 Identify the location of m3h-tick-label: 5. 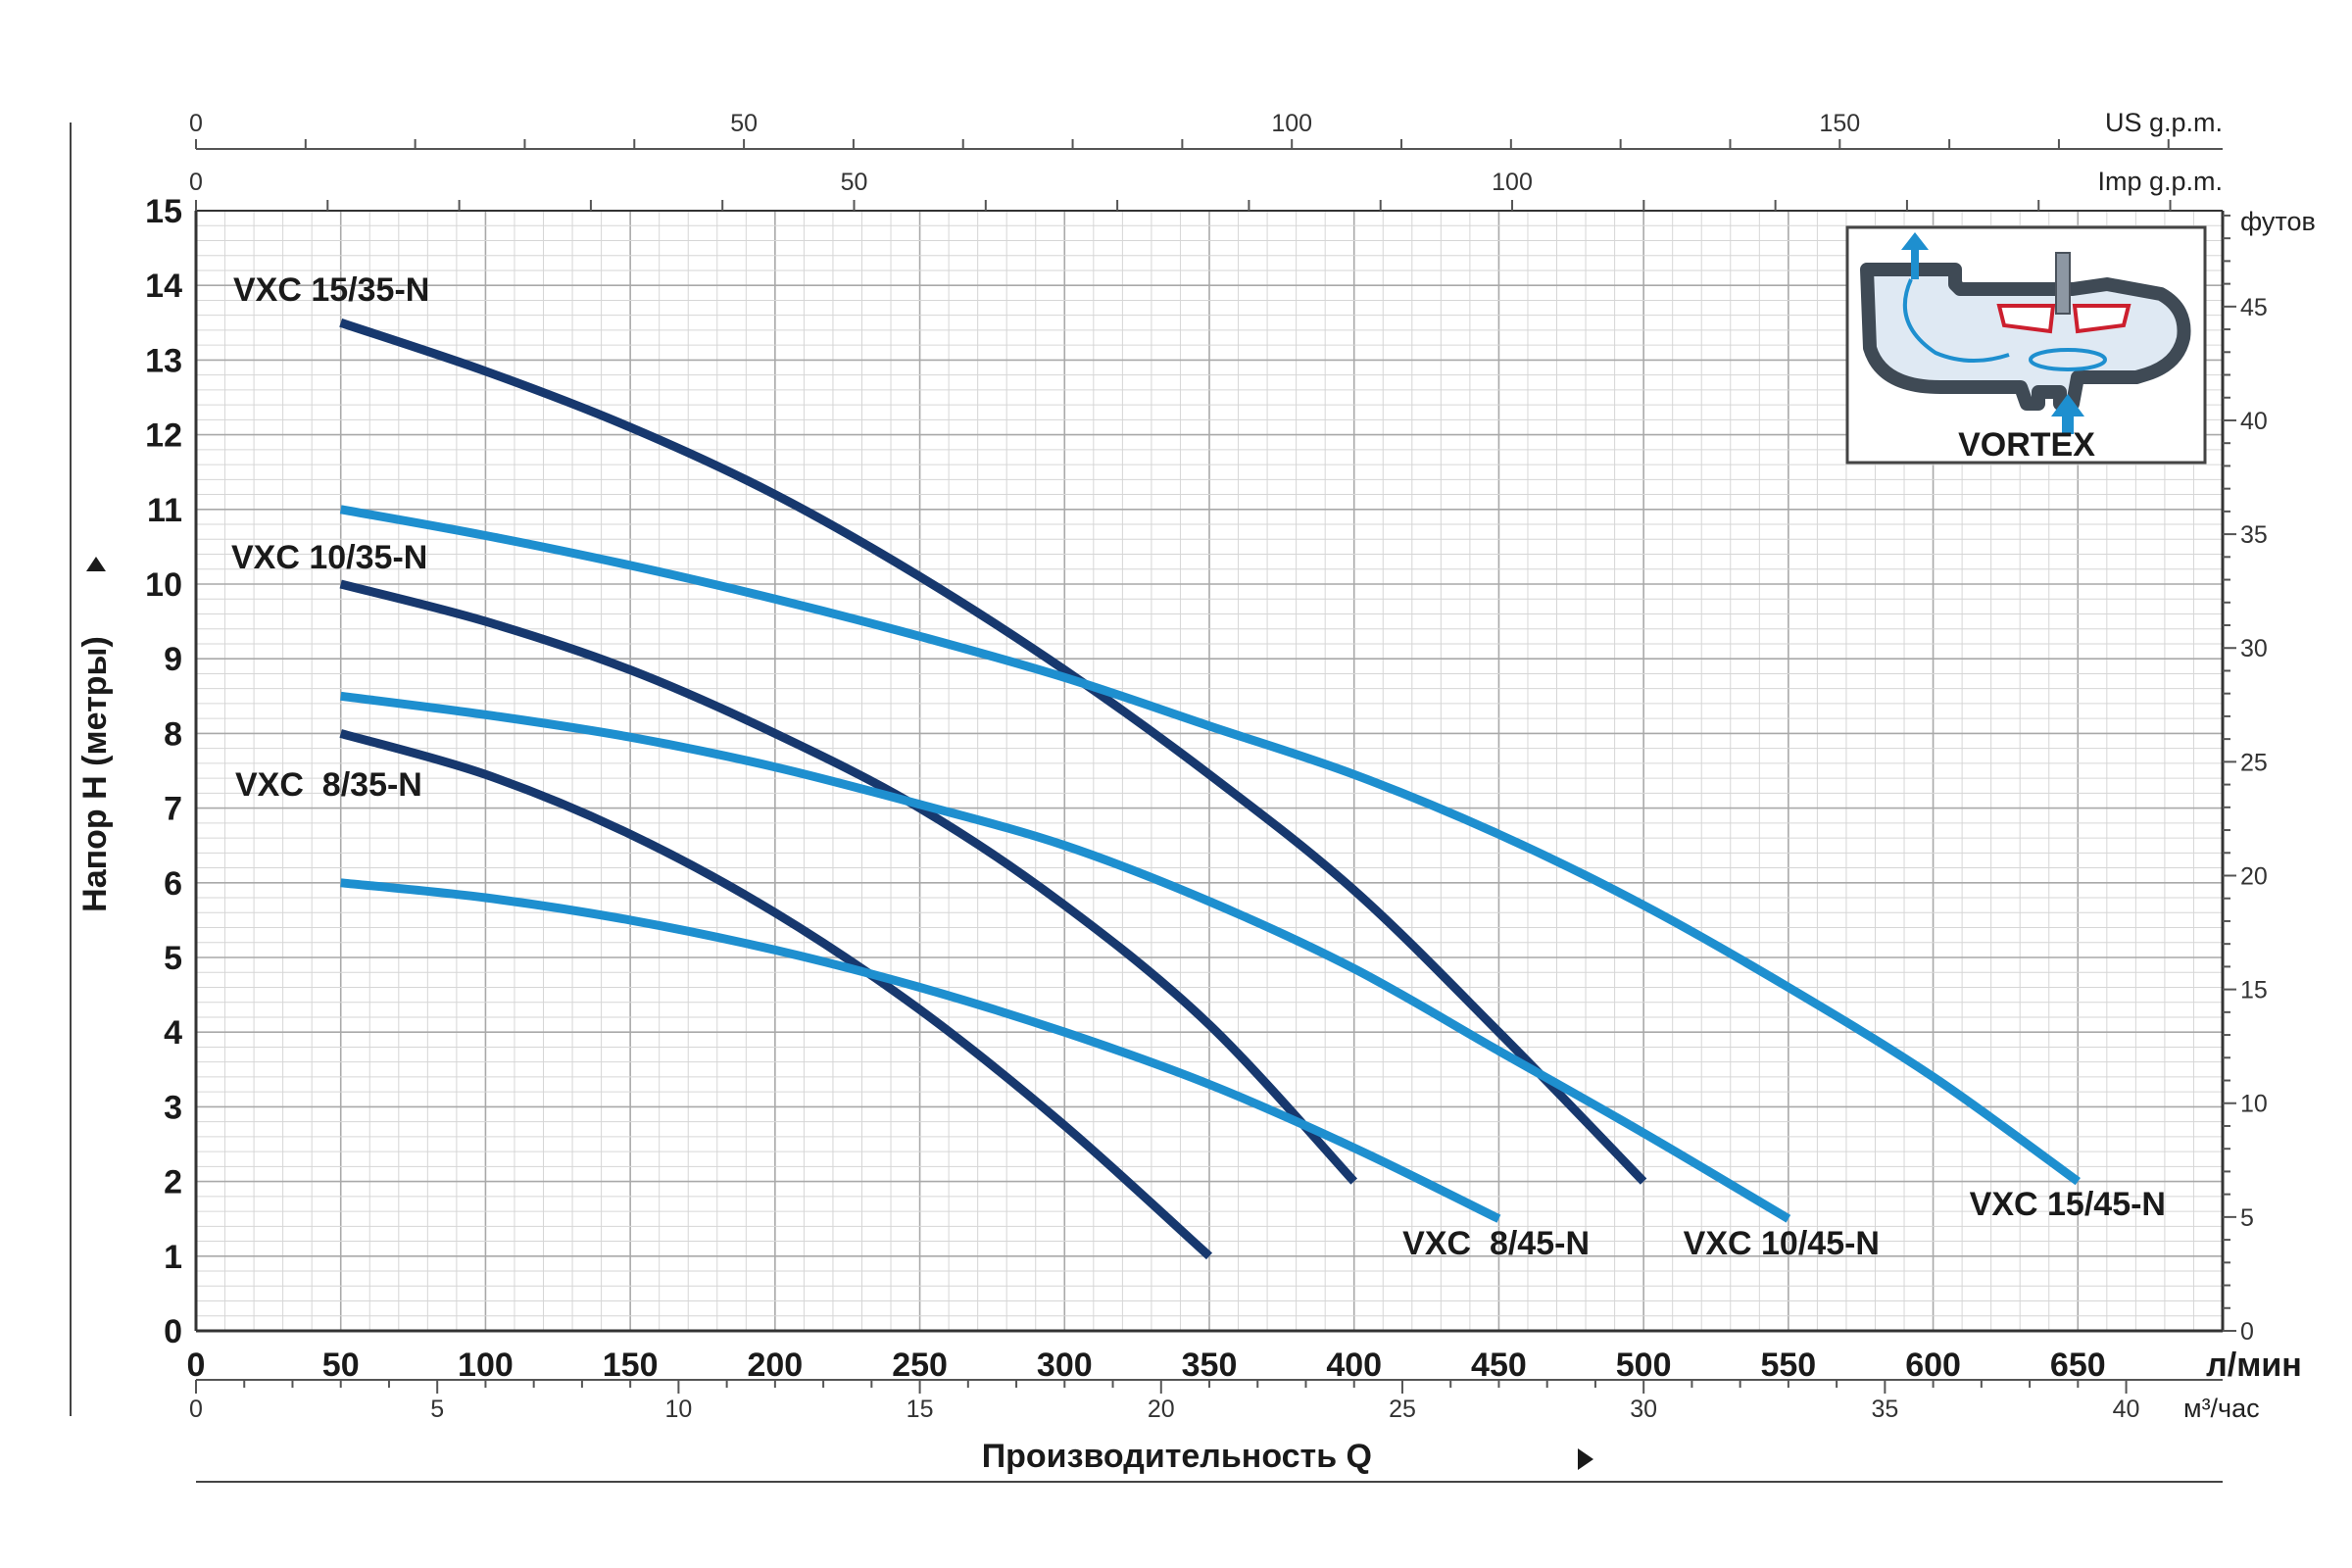
(437, 1409).